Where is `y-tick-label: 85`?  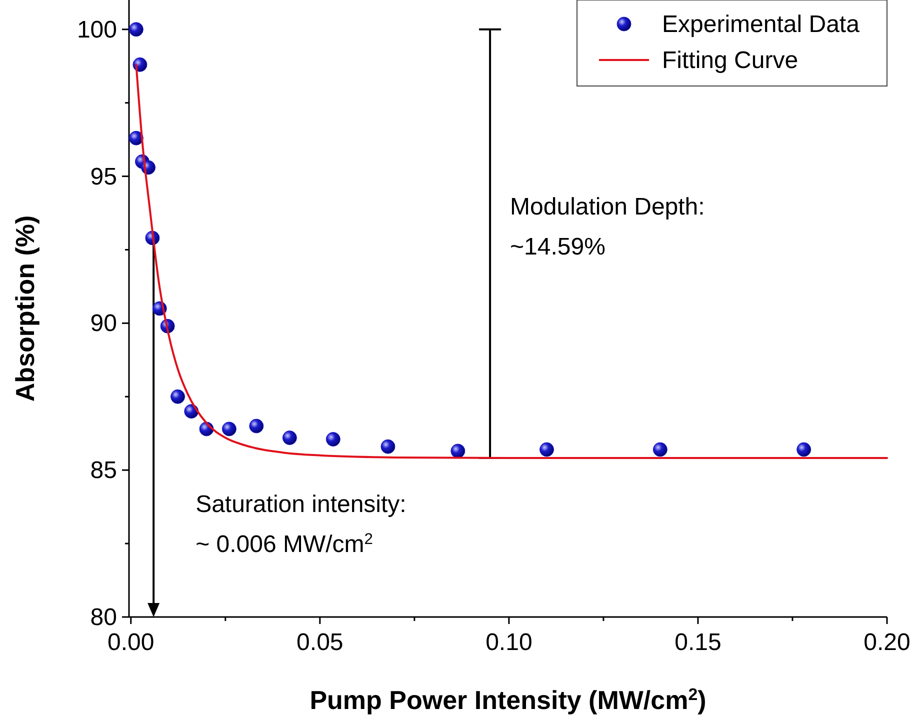 y-tick-label: 85 is located at coordinates (103, 470).